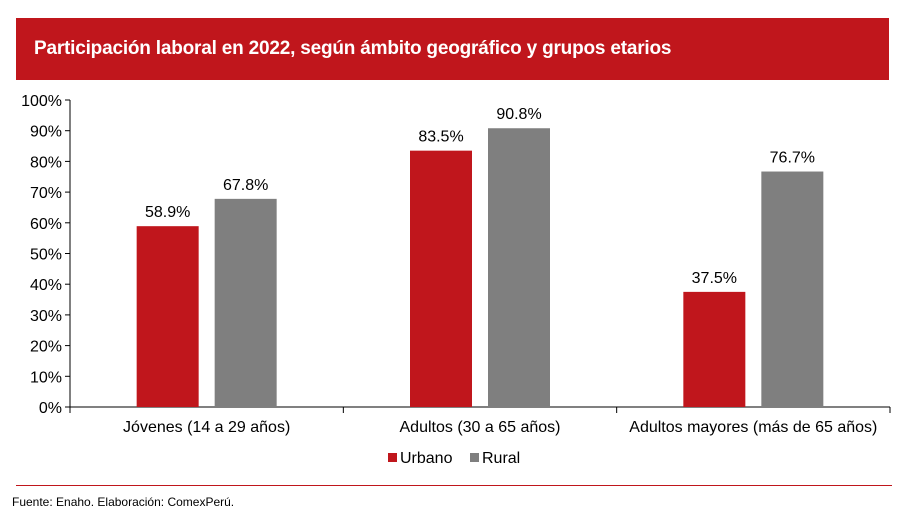 This screenshot has width=905, height=521. Describe the element at coordinates (41, 101) in the screenshot. I see `y-tick-label: 100%` at that location.